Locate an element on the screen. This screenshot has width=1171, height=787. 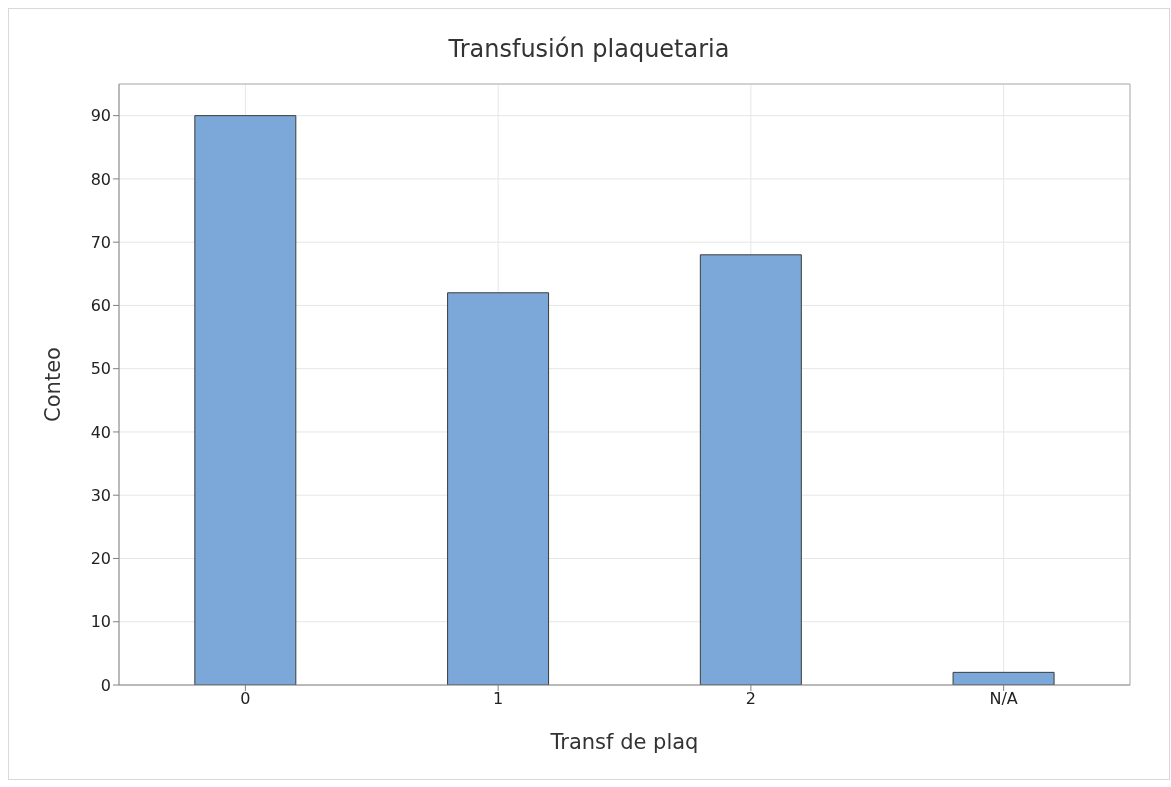
y-tick-label: 40 is located at coordinates (100, 432).